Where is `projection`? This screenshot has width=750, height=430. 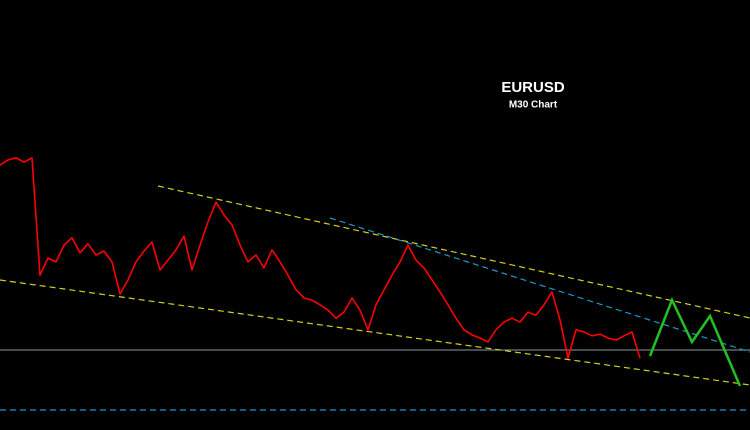 projection is located at coordinates (695, 341).